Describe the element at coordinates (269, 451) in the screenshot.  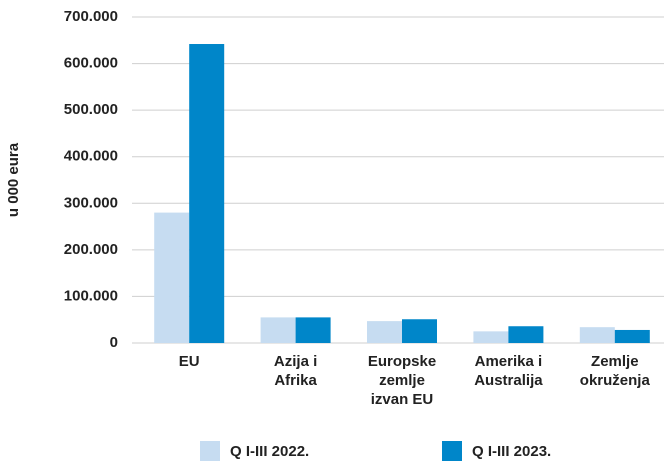
I see `legend-label: Q I-III 2022.` at that location.